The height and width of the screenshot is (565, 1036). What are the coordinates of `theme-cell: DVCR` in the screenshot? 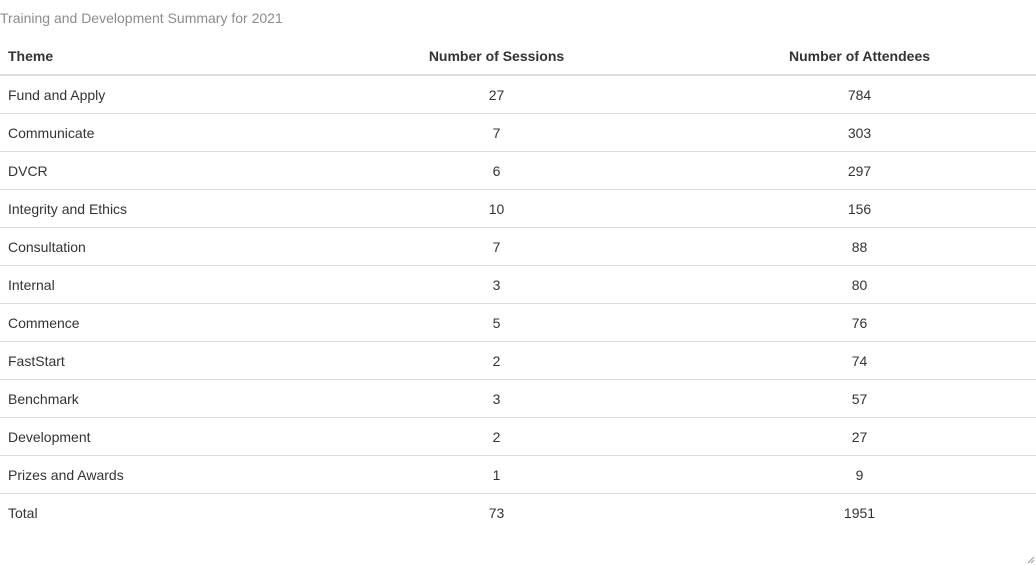 It's located at (155, 170).